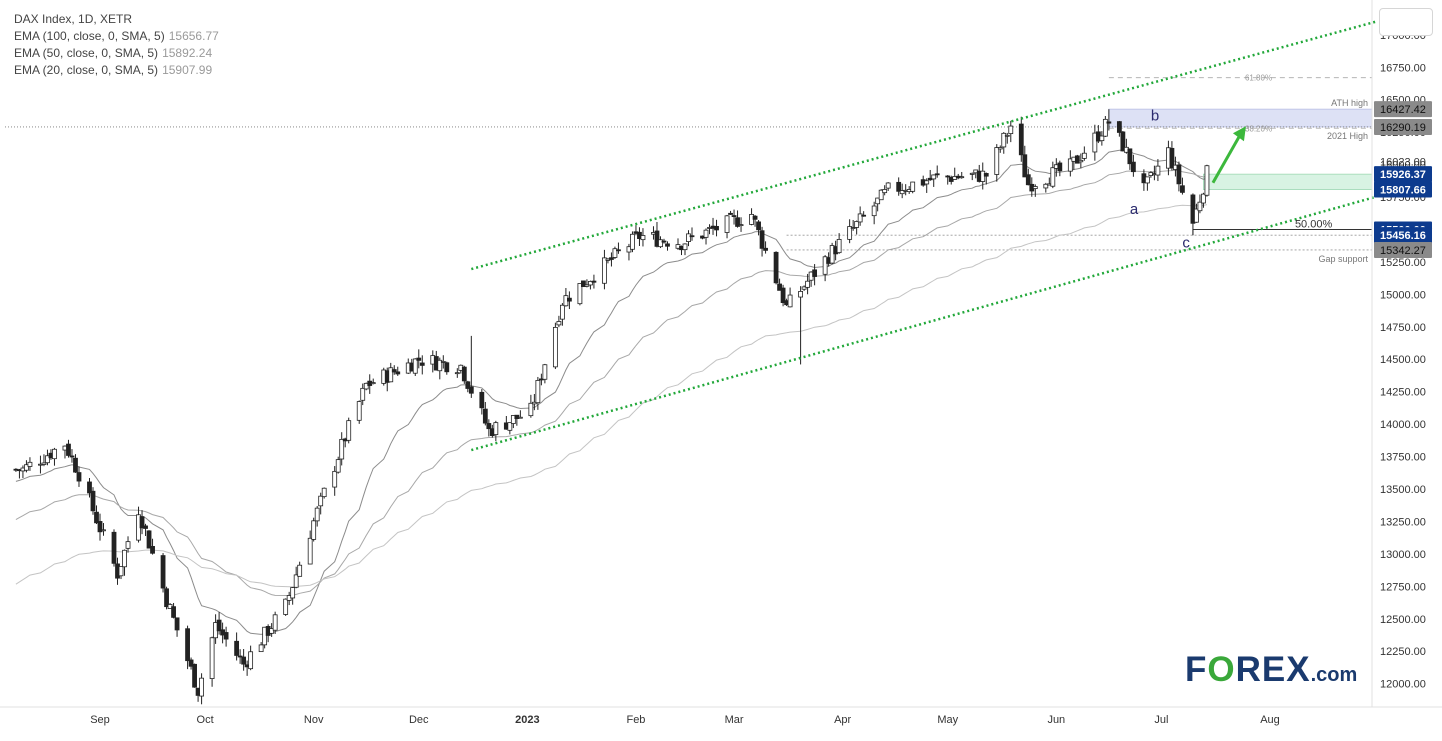 The image size is (1442, 741). I want to click on price-badge-bg, so click(1403, 249).